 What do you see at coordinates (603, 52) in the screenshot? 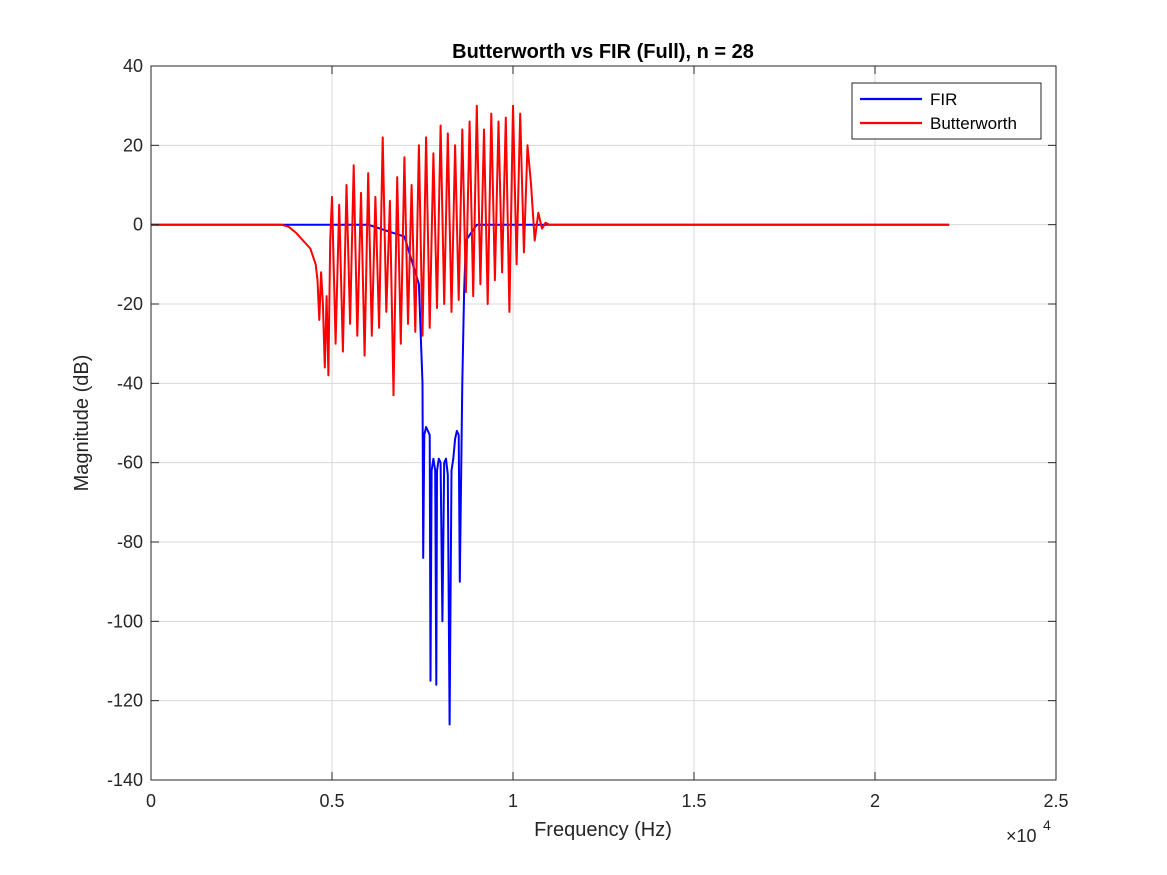
I see `chart-title: Butterworth vs FIR (Full), n = 28` at bounding box center [603, 52].